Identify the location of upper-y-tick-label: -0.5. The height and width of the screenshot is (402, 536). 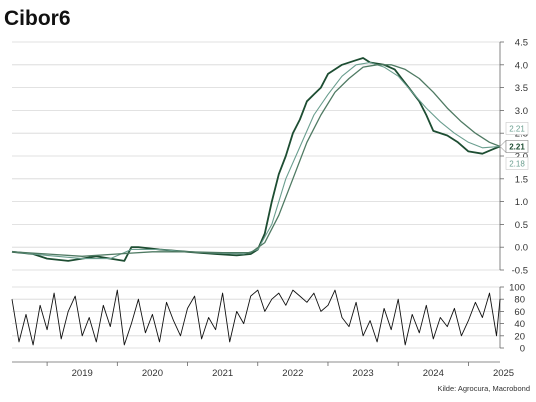
(520, 271).